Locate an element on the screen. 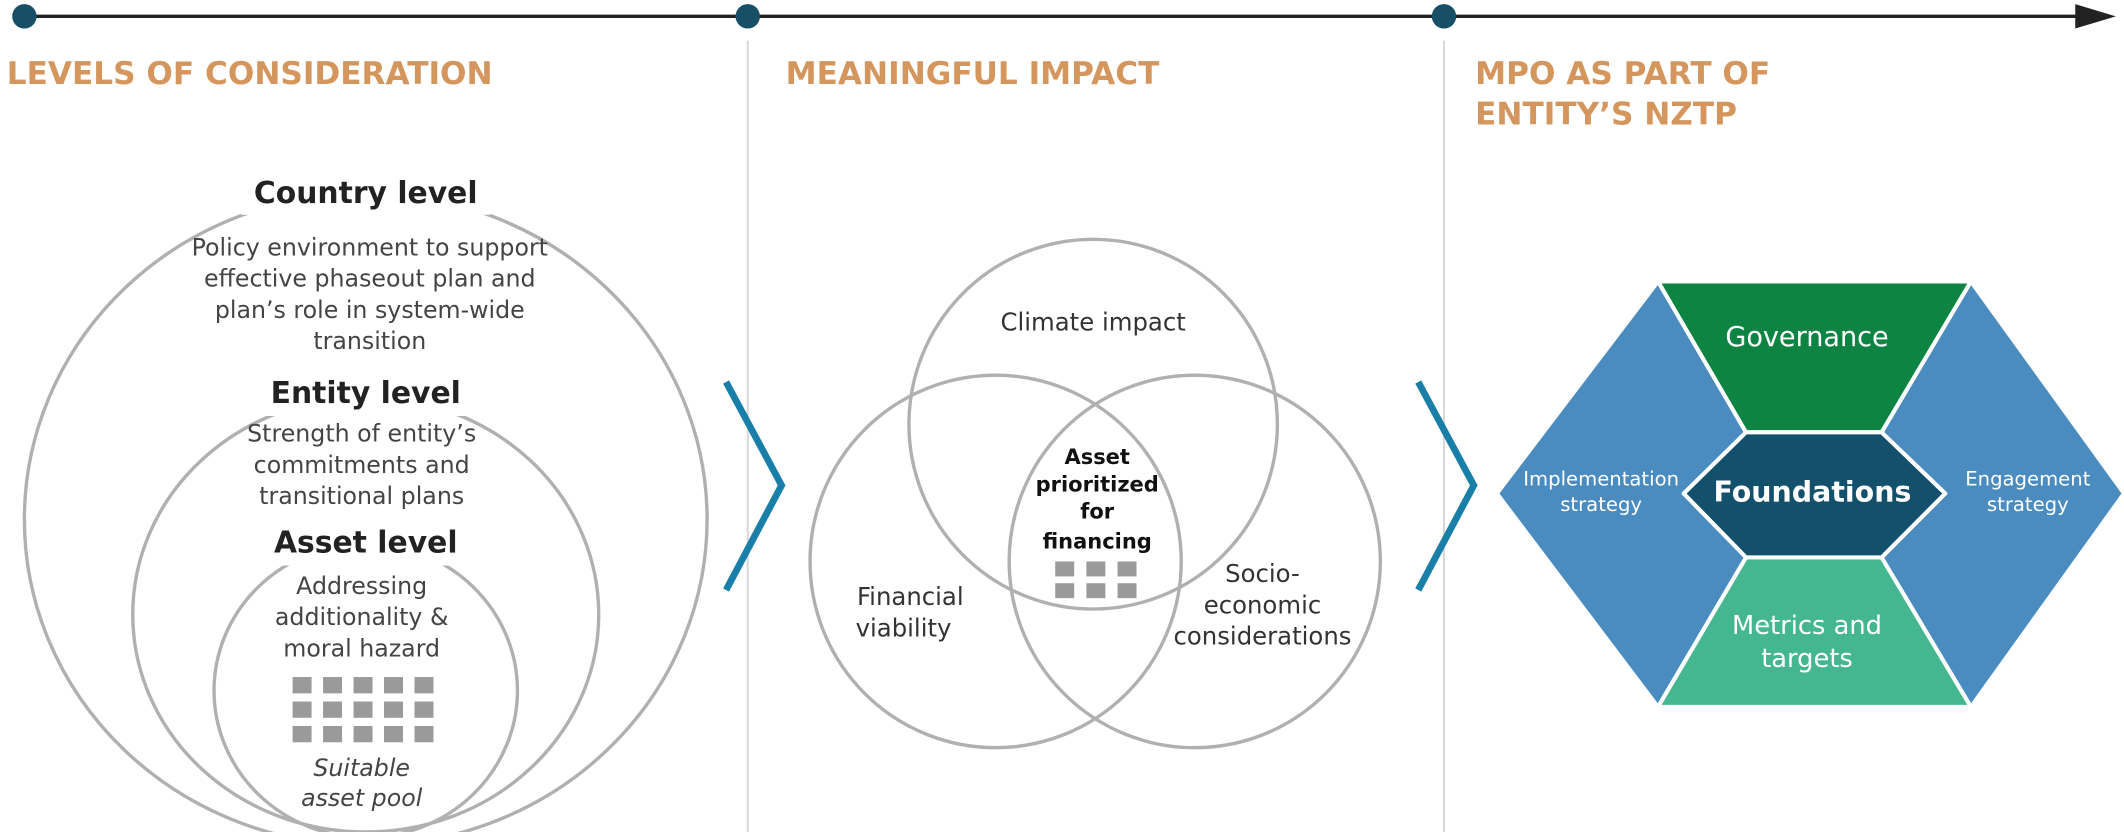 The image size is (2124, 832). level-description: Strength of entity’s is located at coordinates (361, 434).